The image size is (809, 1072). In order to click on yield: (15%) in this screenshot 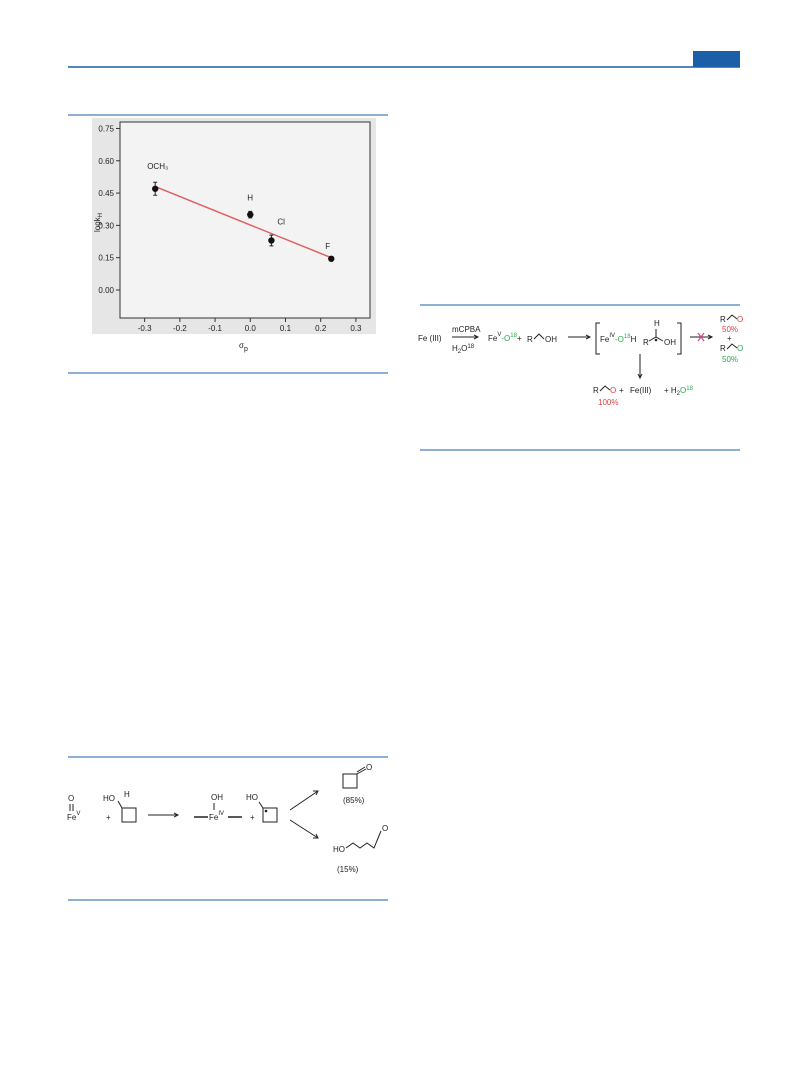, I will do `click(348, 869)`.